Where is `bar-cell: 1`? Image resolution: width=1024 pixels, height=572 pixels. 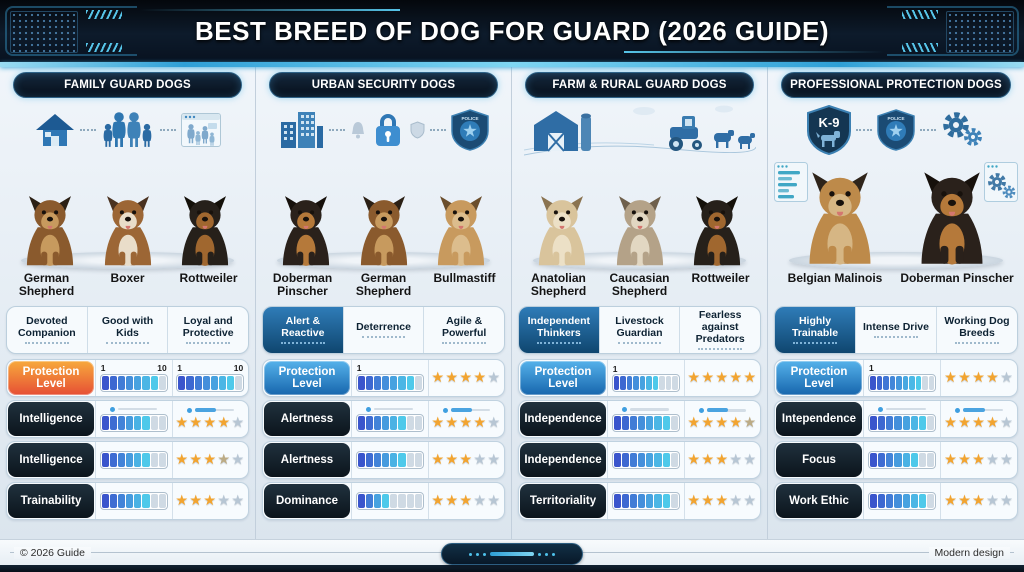 bar-cell: 1 is located at coordinates (901, 378).